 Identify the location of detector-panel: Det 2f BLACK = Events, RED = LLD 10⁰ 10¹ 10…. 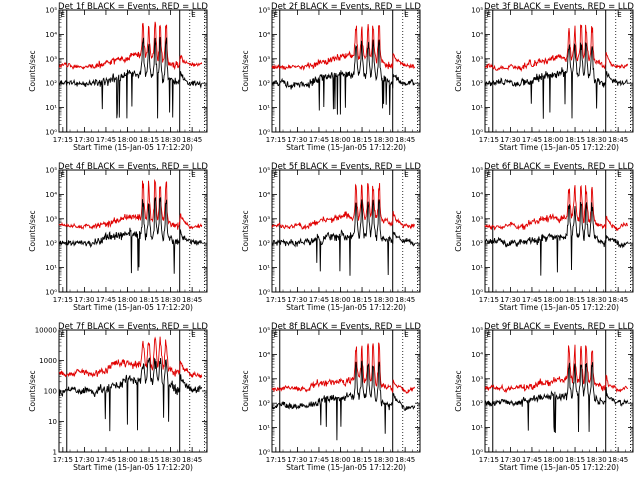
(331, 77).